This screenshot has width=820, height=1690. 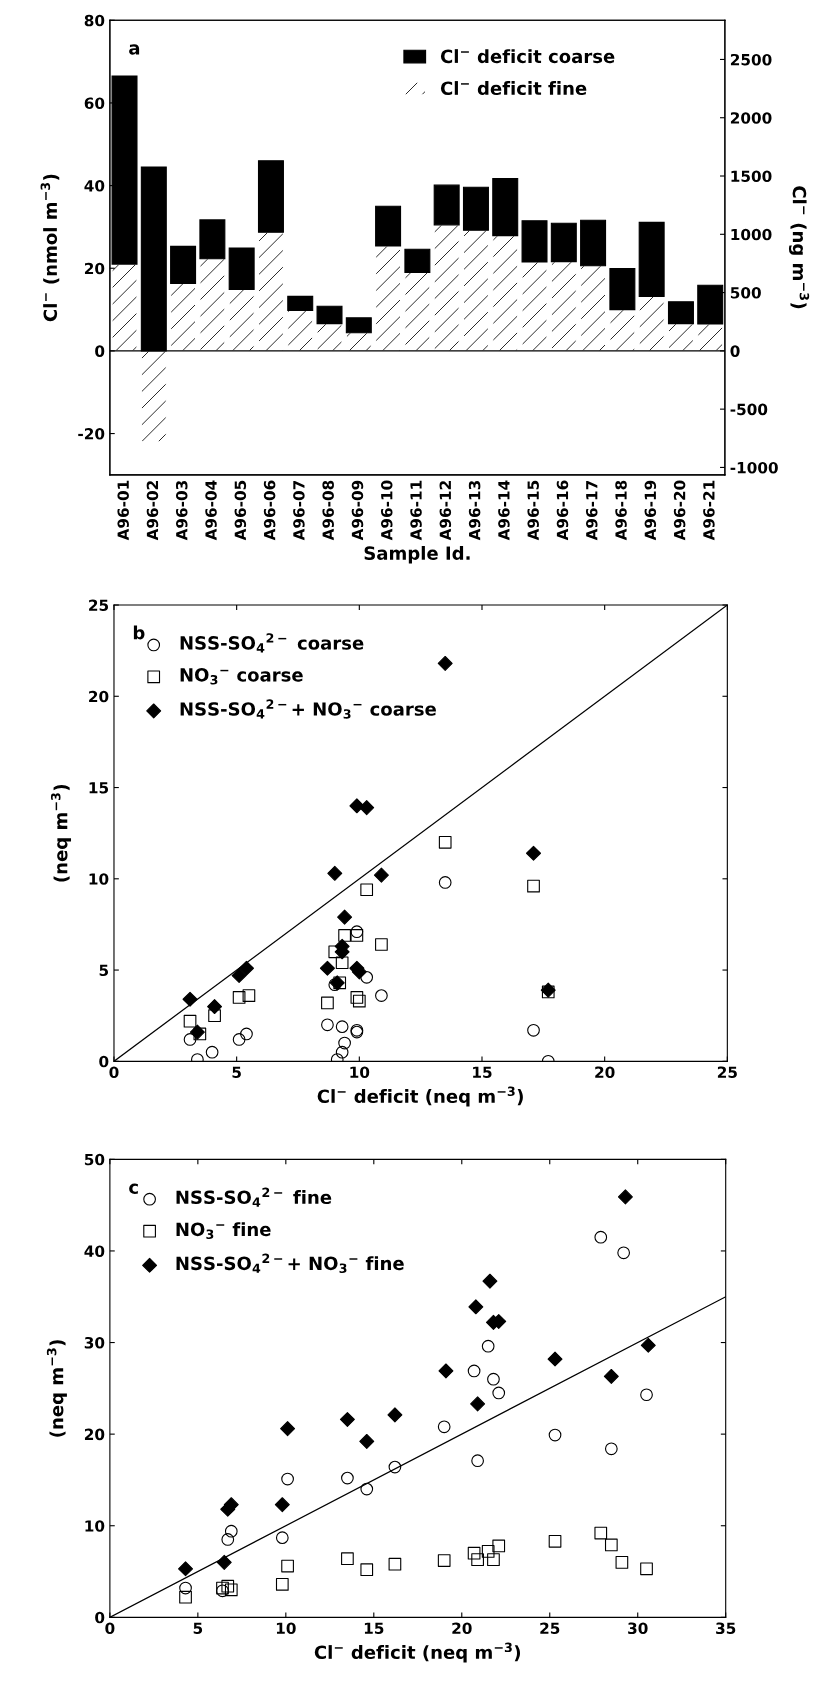 What do you see at coordinates (290, 1263) in the screenshot?
I see `legend-label: NSS-SO$_{4}$$^{2−}$+ NO$_{3}$$^{−}$ fine` at bounding box center [290, 1263].